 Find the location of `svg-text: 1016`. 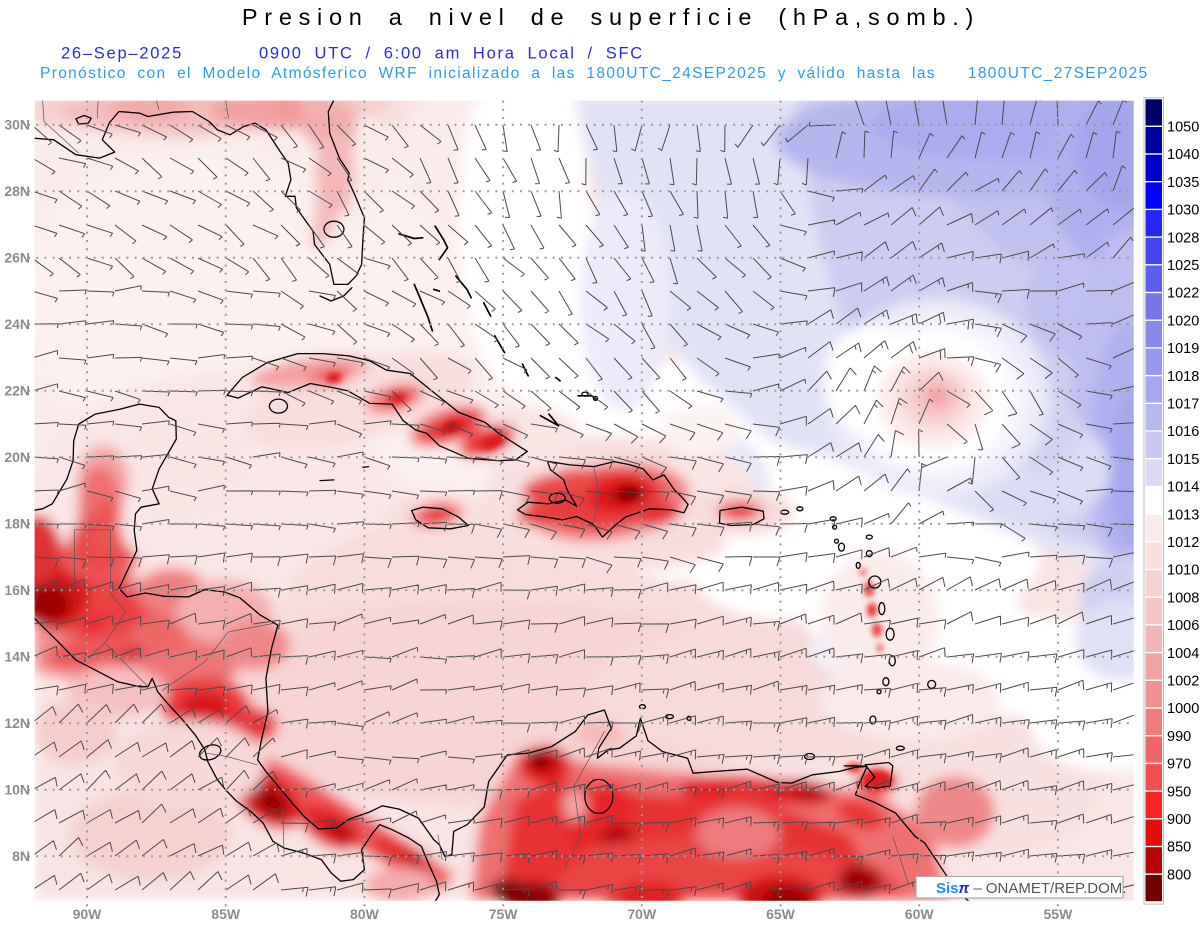

svg-text: 1016 is located at coordinates (1183, 432).